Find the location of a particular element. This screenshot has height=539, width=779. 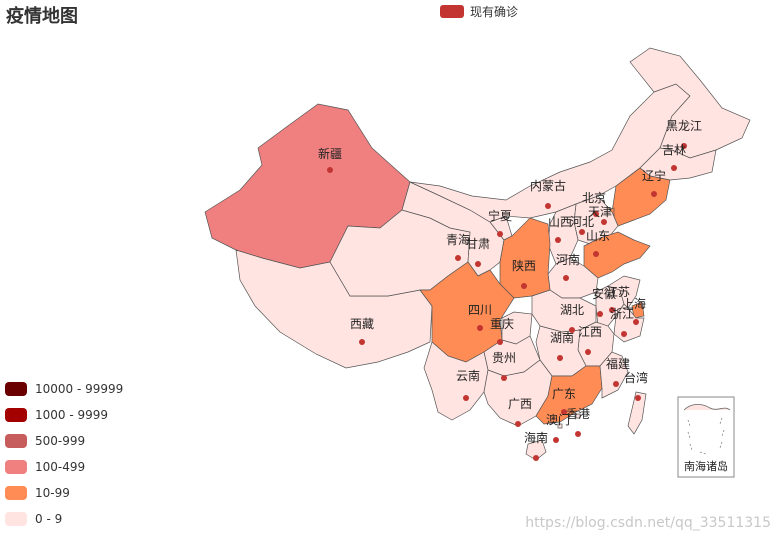

province-label: 江西 is located at coordinates (590, 332).